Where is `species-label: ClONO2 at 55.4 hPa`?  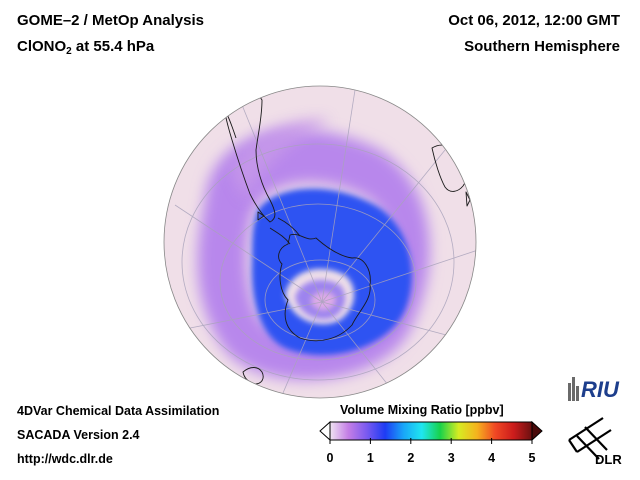 species-label: ClONO2 at 55.4 hPa is located at coordinates (85, 47).